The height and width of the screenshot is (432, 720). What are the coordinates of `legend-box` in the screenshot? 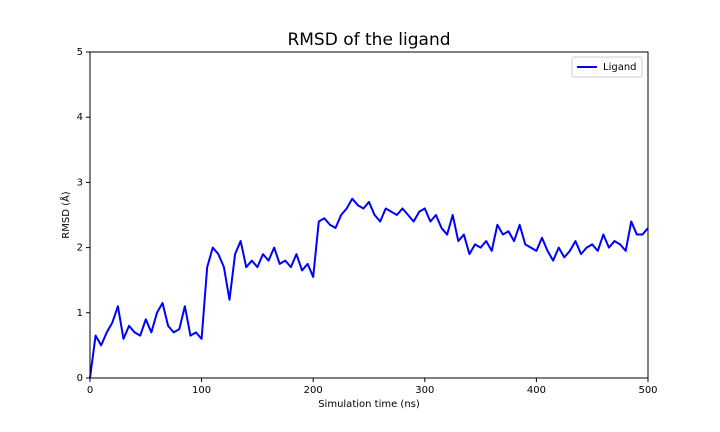 It's located at (607, 67).